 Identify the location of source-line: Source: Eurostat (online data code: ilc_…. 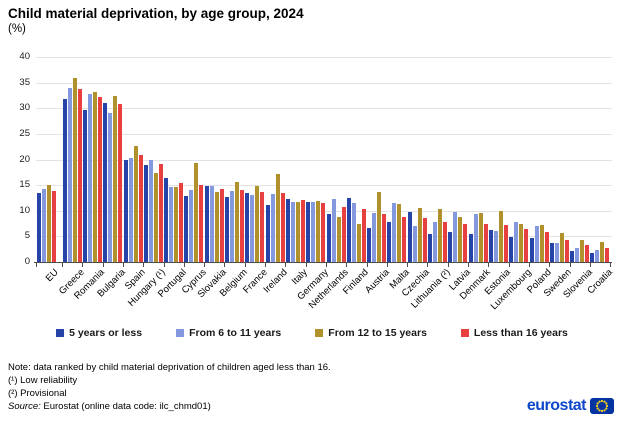
(109, 406).